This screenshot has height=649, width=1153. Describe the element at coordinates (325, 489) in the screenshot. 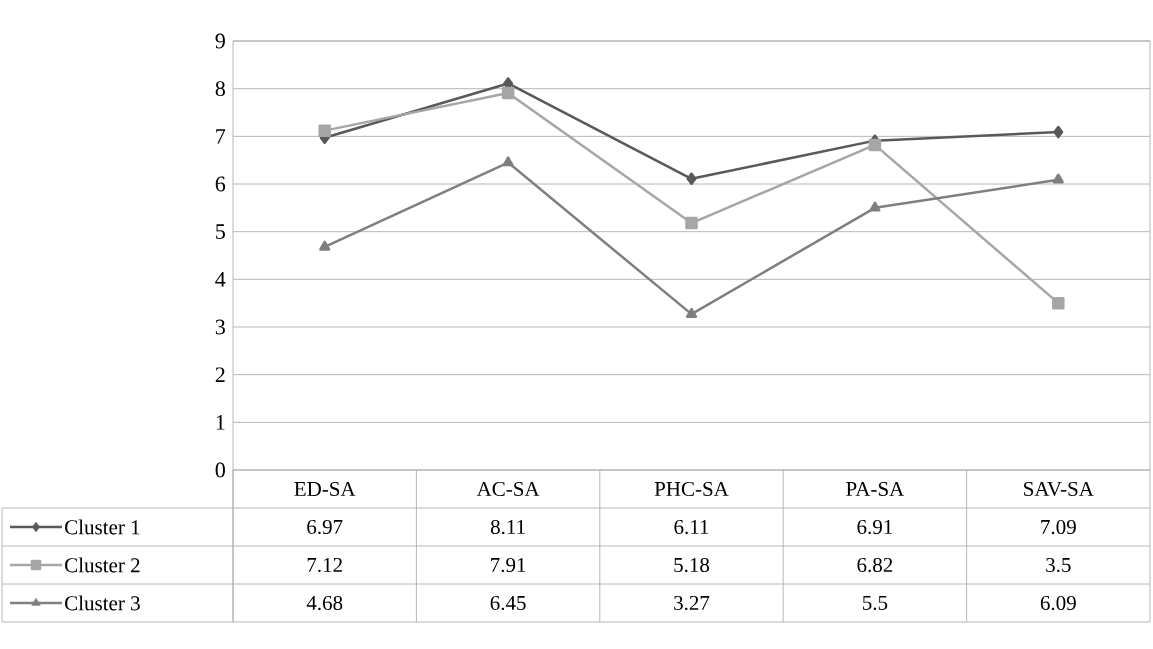

I see `x-tick-label: ED-SA` at that location.